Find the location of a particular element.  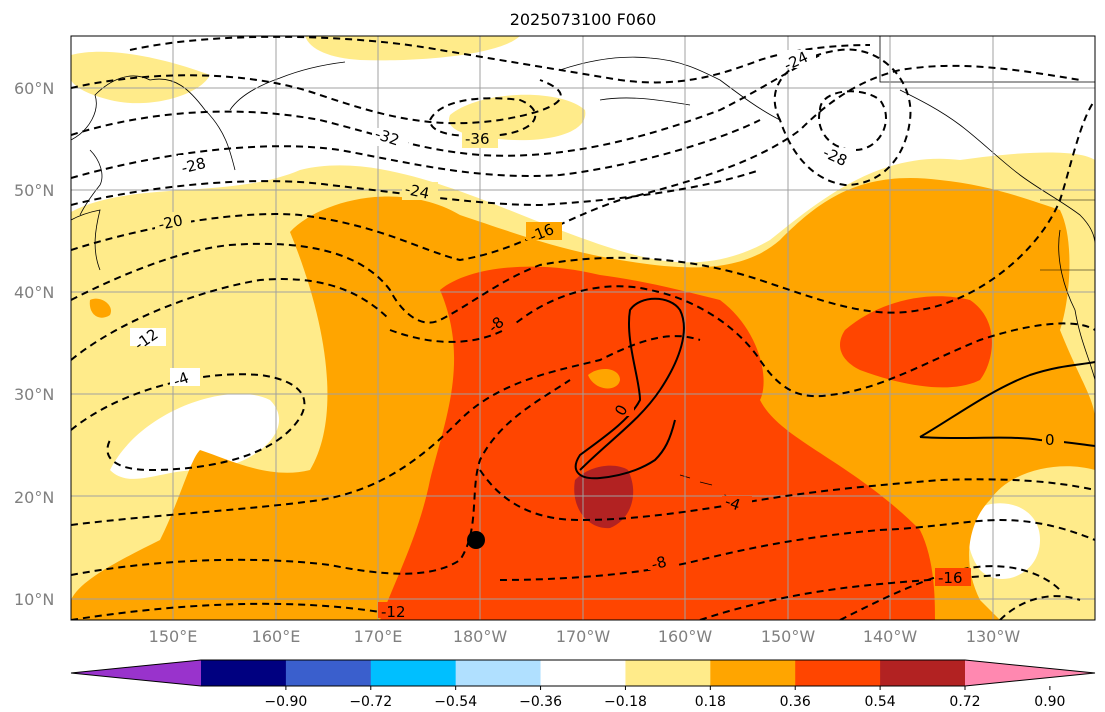

lon-tick-label: 160°E is located at coordinates (276, 636).